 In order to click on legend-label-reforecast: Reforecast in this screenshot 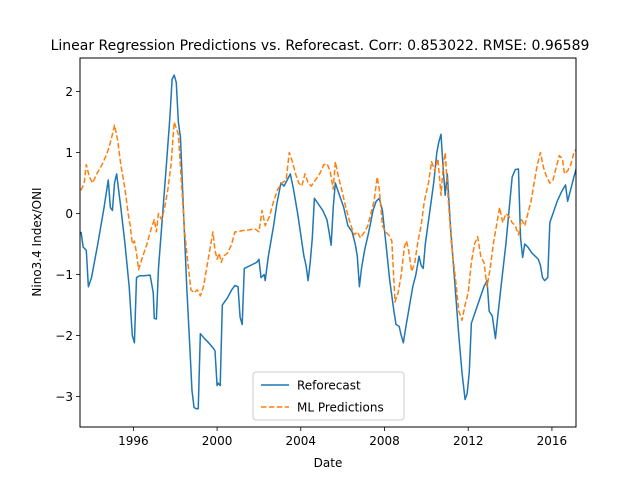, I will do `click(329, 386)`.